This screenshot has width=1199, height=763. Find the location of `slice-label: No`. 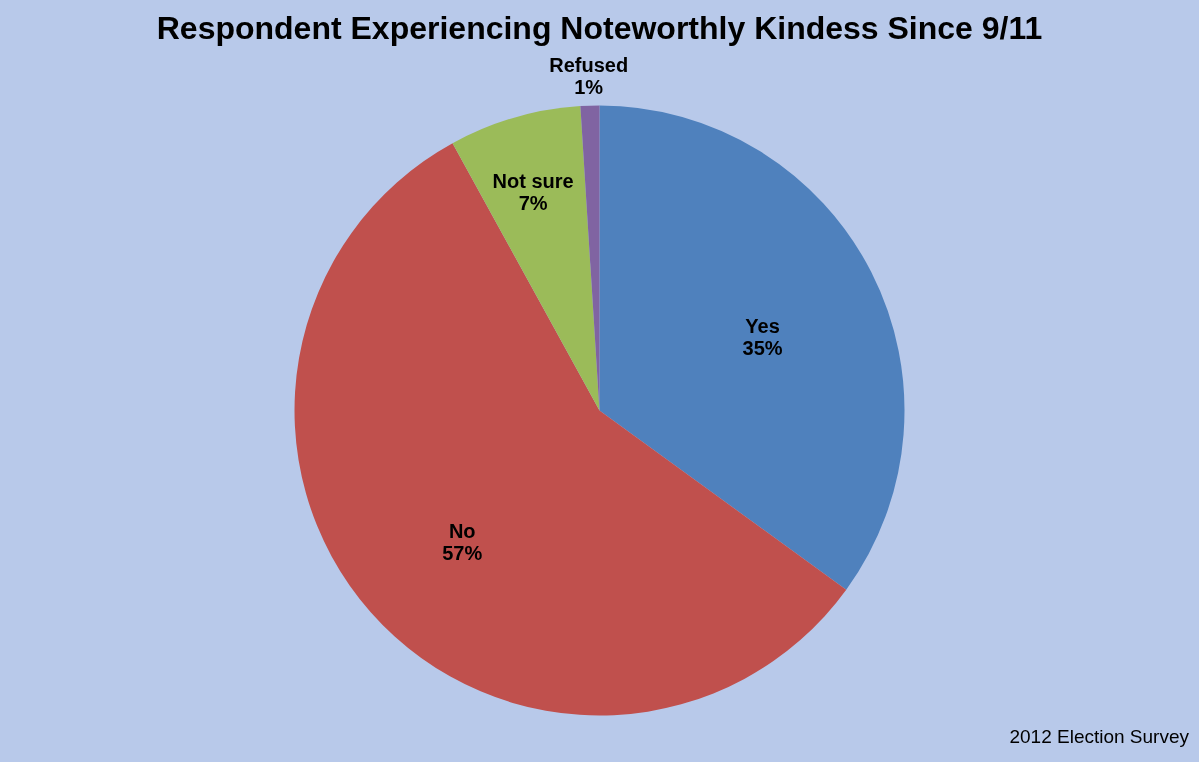

slice-label: No is located at coordinates (462, 530).